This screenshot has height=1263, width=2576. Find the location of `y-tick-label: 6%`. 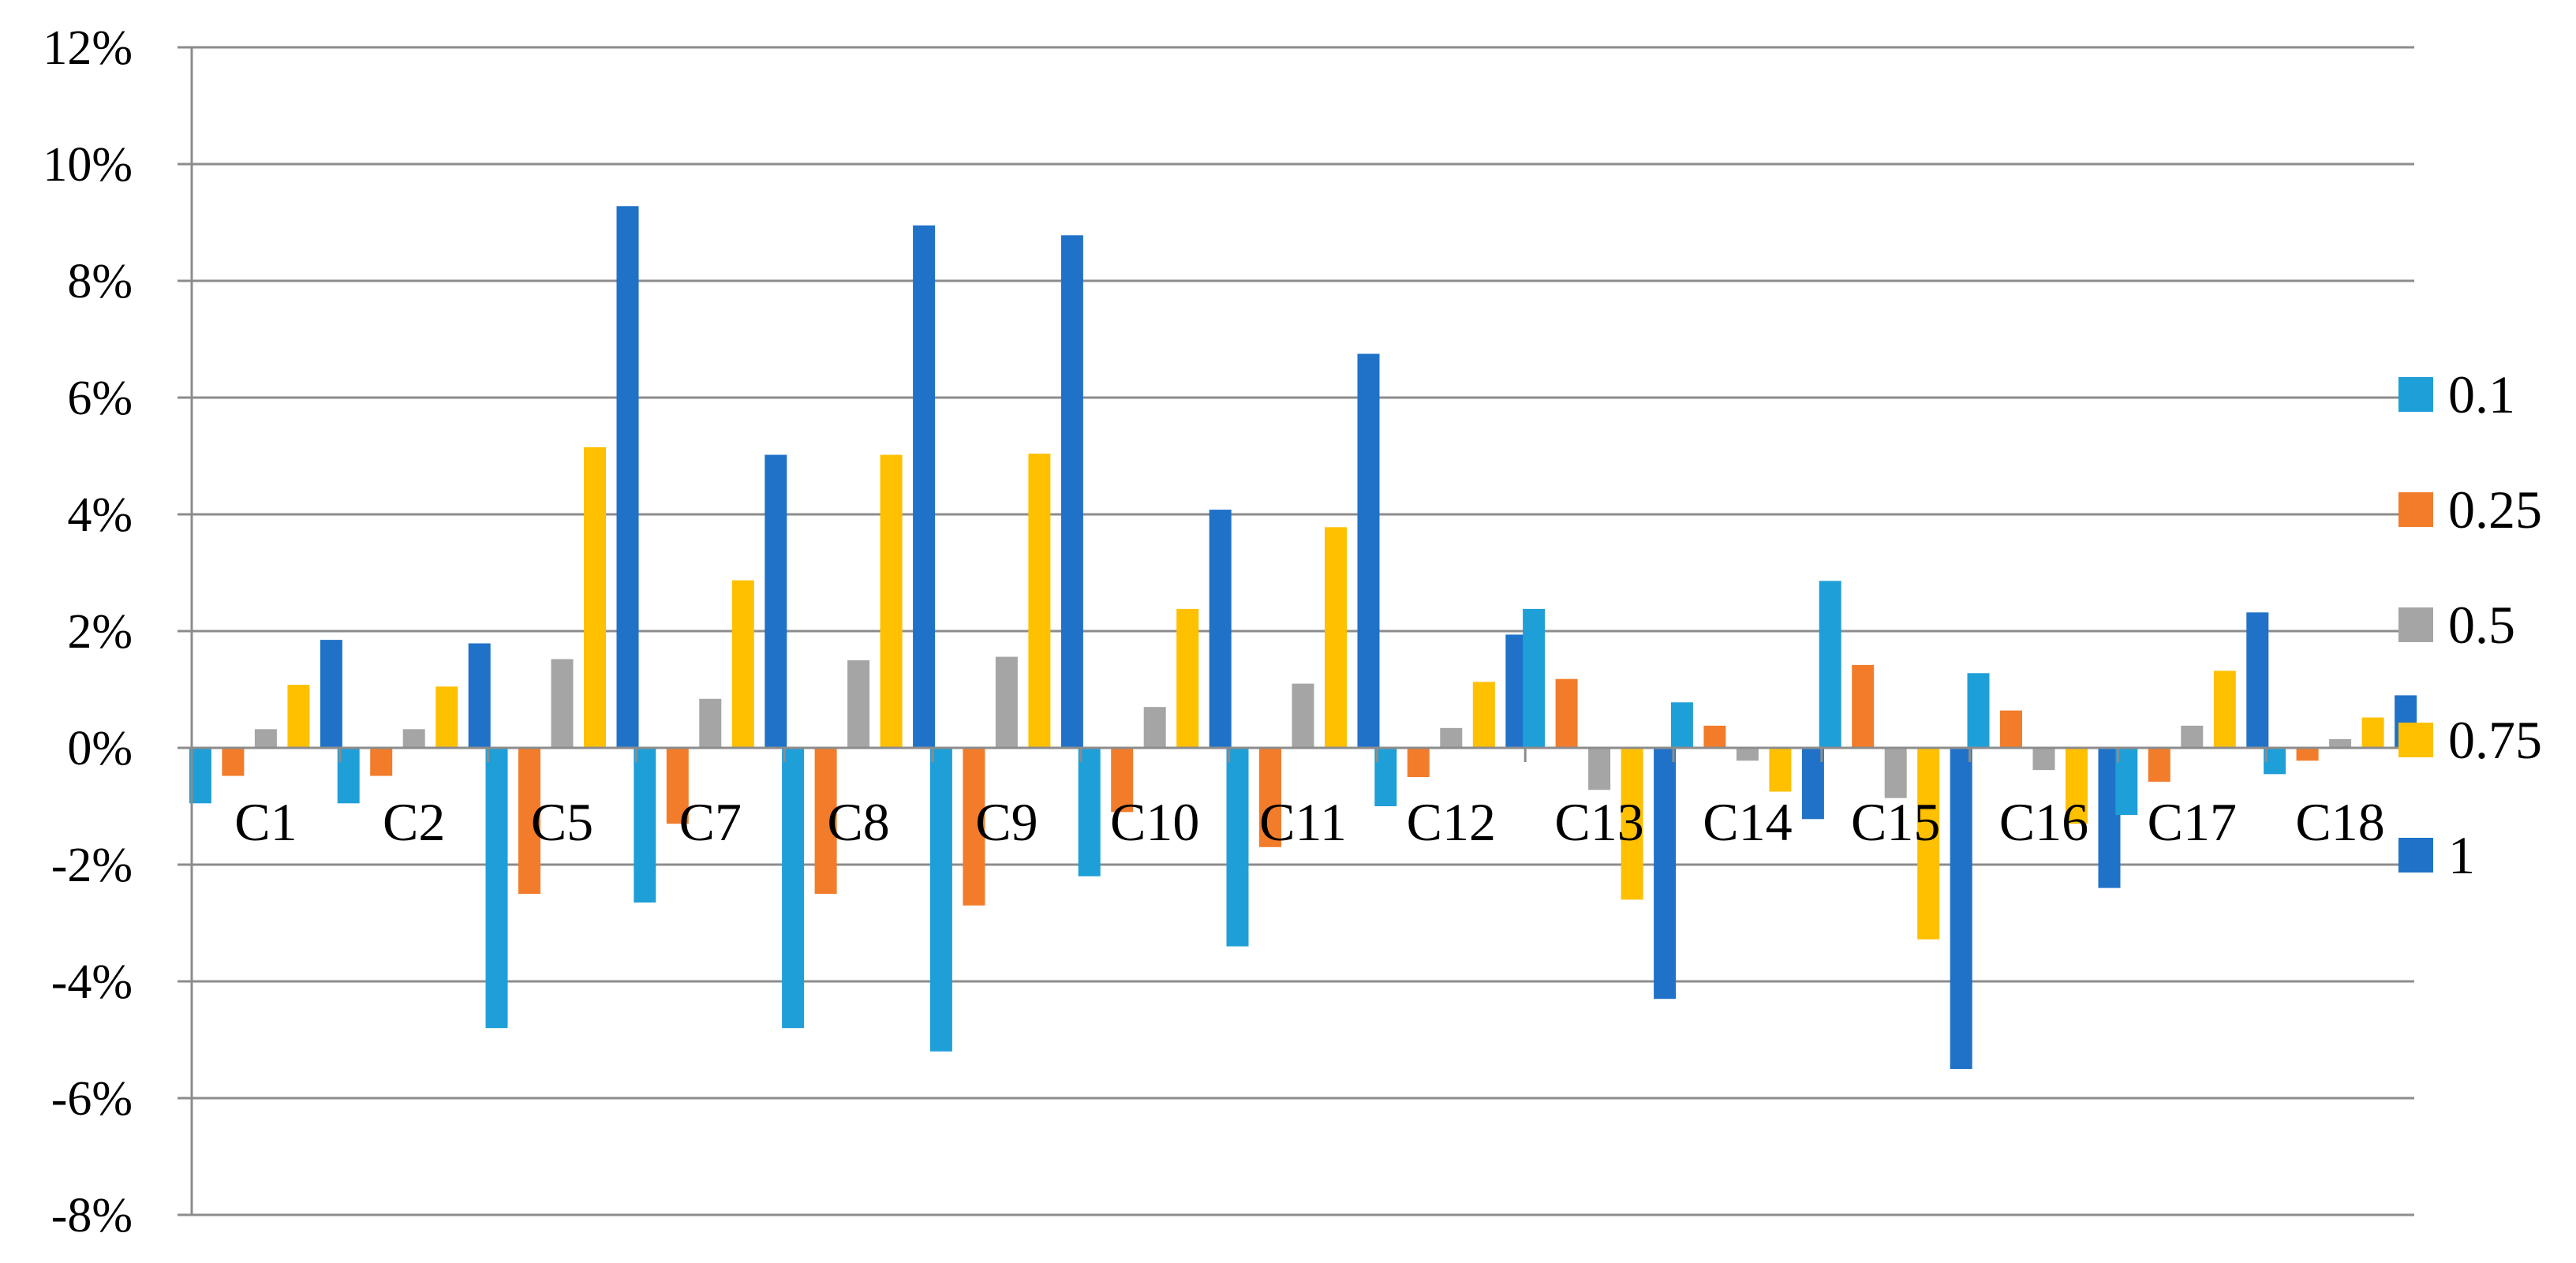

y-tick-label: 6% is located at coordinates (100, 398).